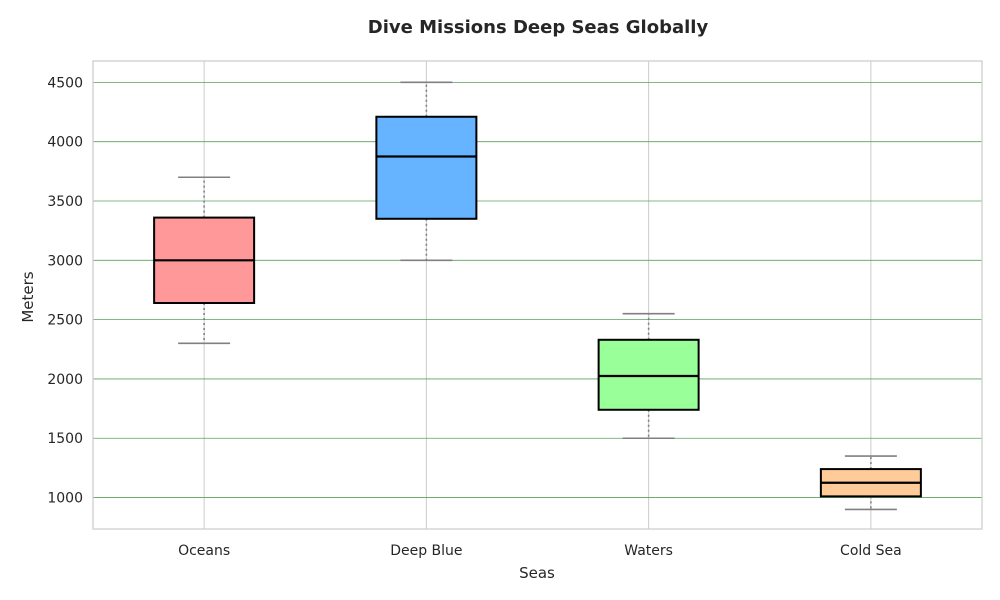 The image size is (1000, 600). Describe the element at coordinates (28, 296) in the screenshot. I see `y-axis-label: Meters` at that location.